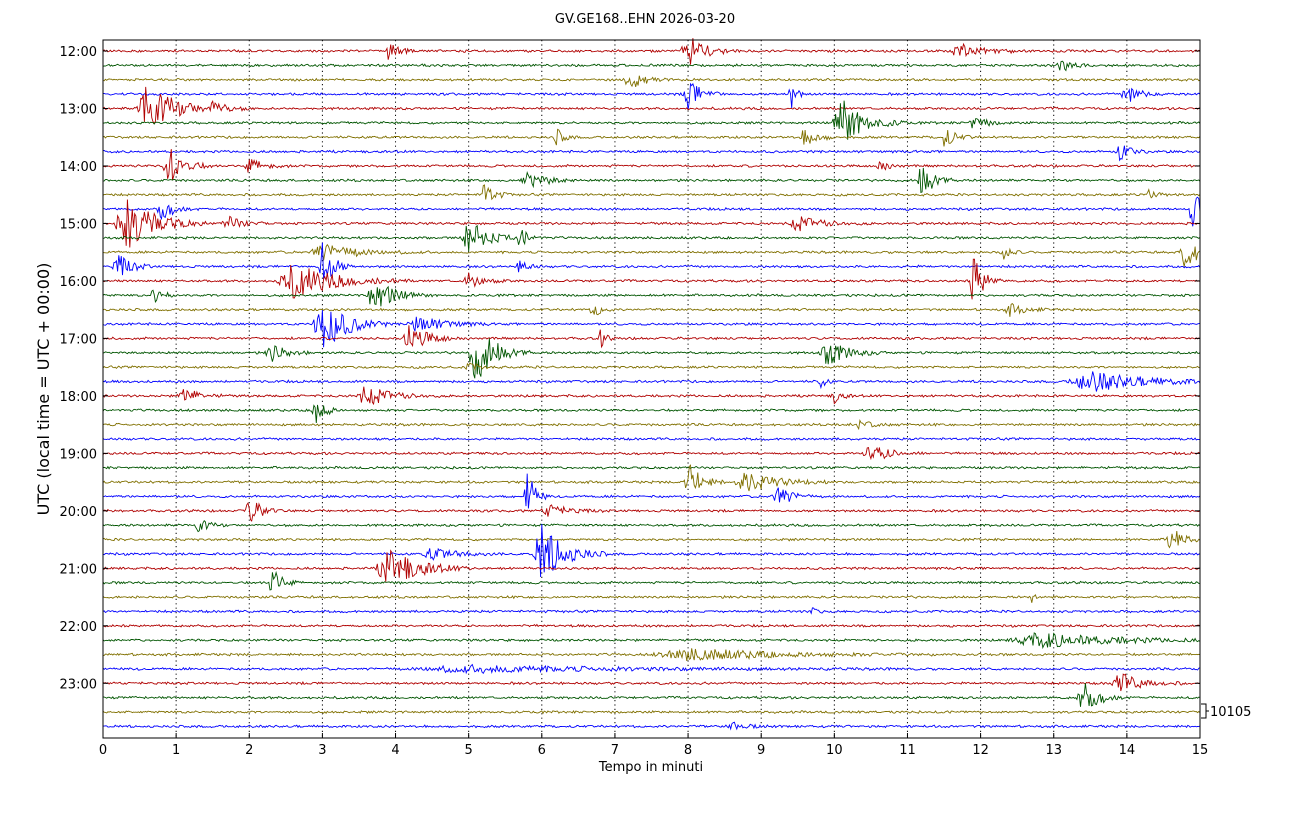  I want to click on trace-18:45, so click(651, 439).